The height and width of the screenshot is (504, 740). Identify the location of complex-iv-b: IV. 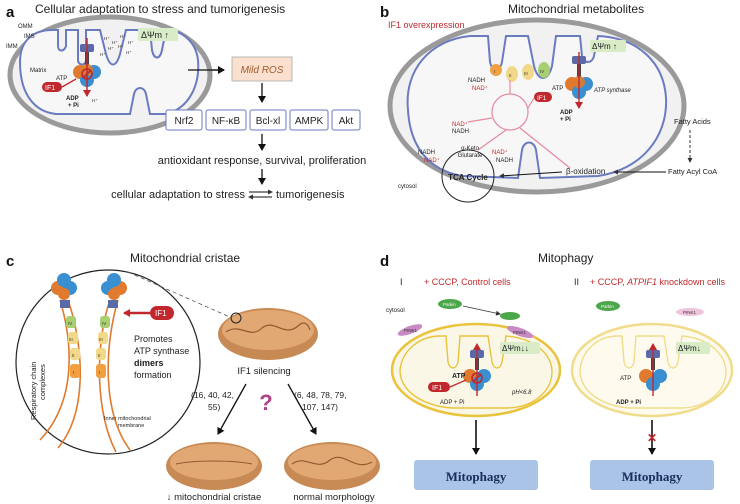
(542, 71).